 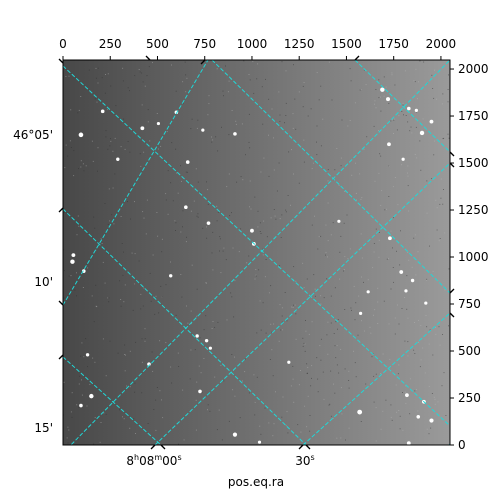 What do you see at coordinates (402, 106) in the screenshot?
I see `grid-line` at bounding box center [402, 106].